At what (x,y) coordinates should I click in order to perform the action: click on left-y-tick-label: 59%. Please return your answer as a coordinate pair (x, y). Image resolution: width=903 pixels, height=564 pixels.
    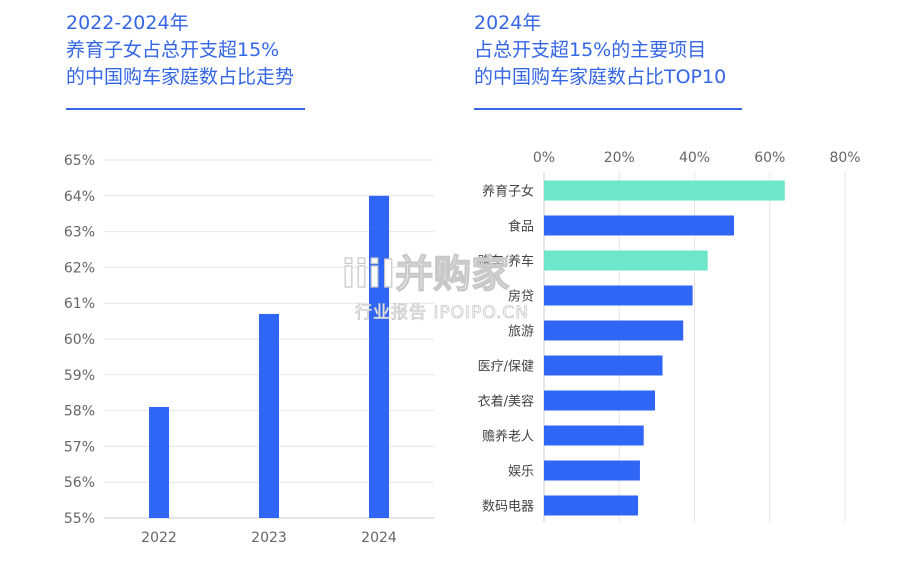
    Looking at the image, I should click on (79, 376).